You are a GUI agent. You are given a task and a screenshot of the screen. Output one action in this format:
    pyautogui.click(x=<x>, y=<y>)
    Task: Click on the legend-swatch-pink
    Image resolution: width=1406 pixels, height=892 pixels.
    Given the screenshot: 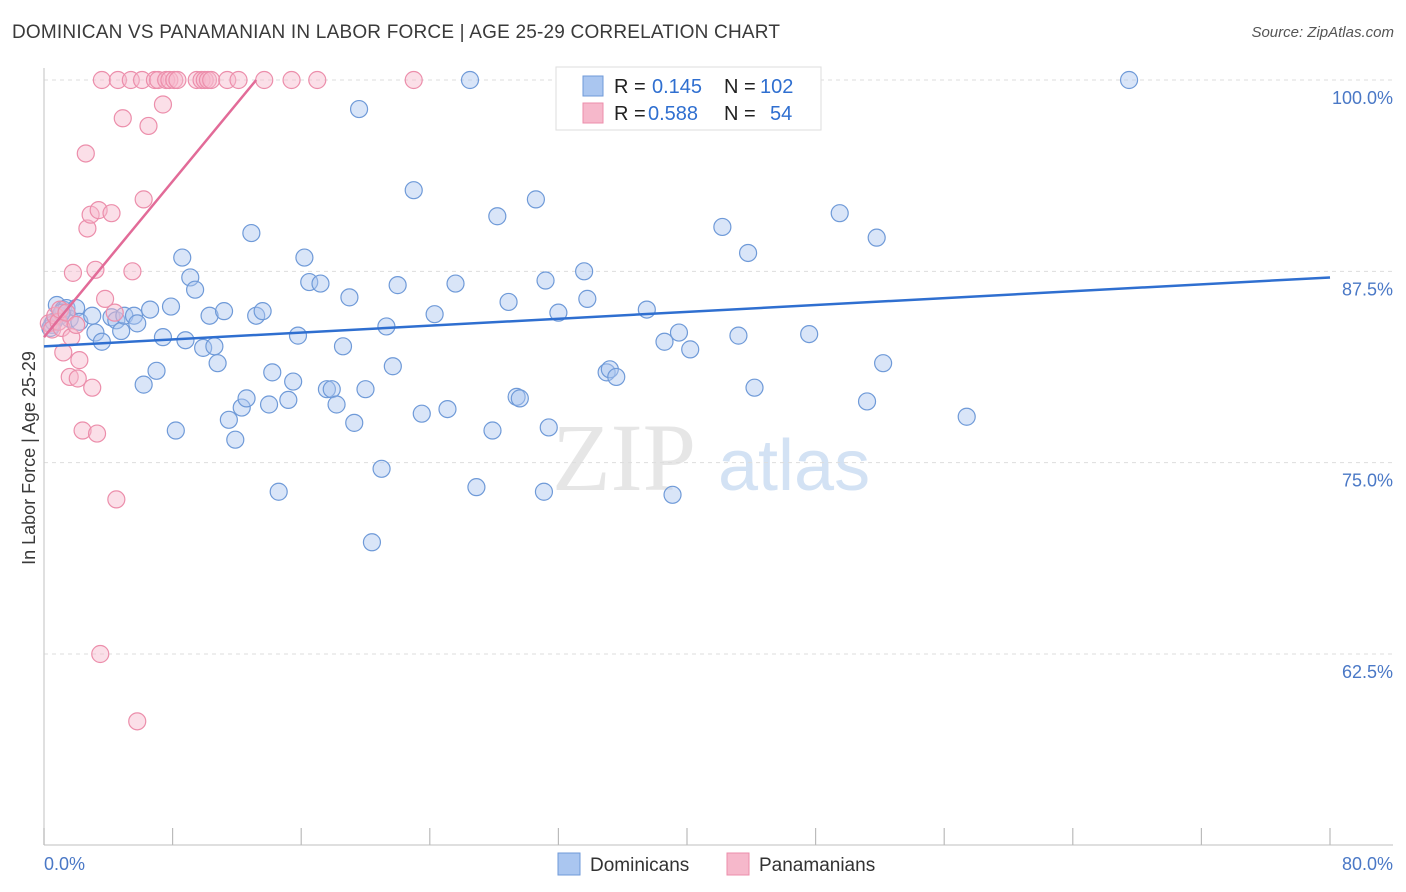 What is the action you would take?
    pyautogui.click(x=593, y=113)
    